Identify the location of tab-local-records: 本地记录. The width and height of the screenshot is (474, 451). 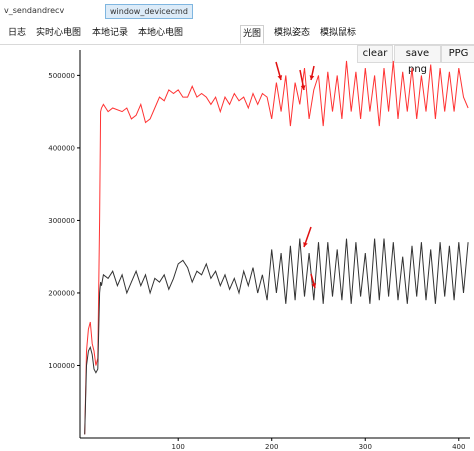
(110, 33).